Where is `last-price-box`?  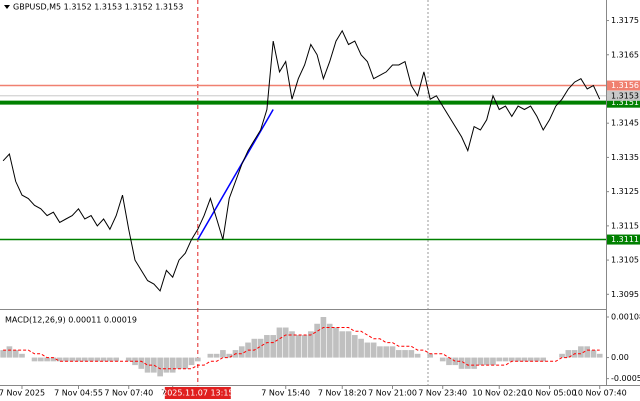 last-price-box is located at coordinates (623, 95).